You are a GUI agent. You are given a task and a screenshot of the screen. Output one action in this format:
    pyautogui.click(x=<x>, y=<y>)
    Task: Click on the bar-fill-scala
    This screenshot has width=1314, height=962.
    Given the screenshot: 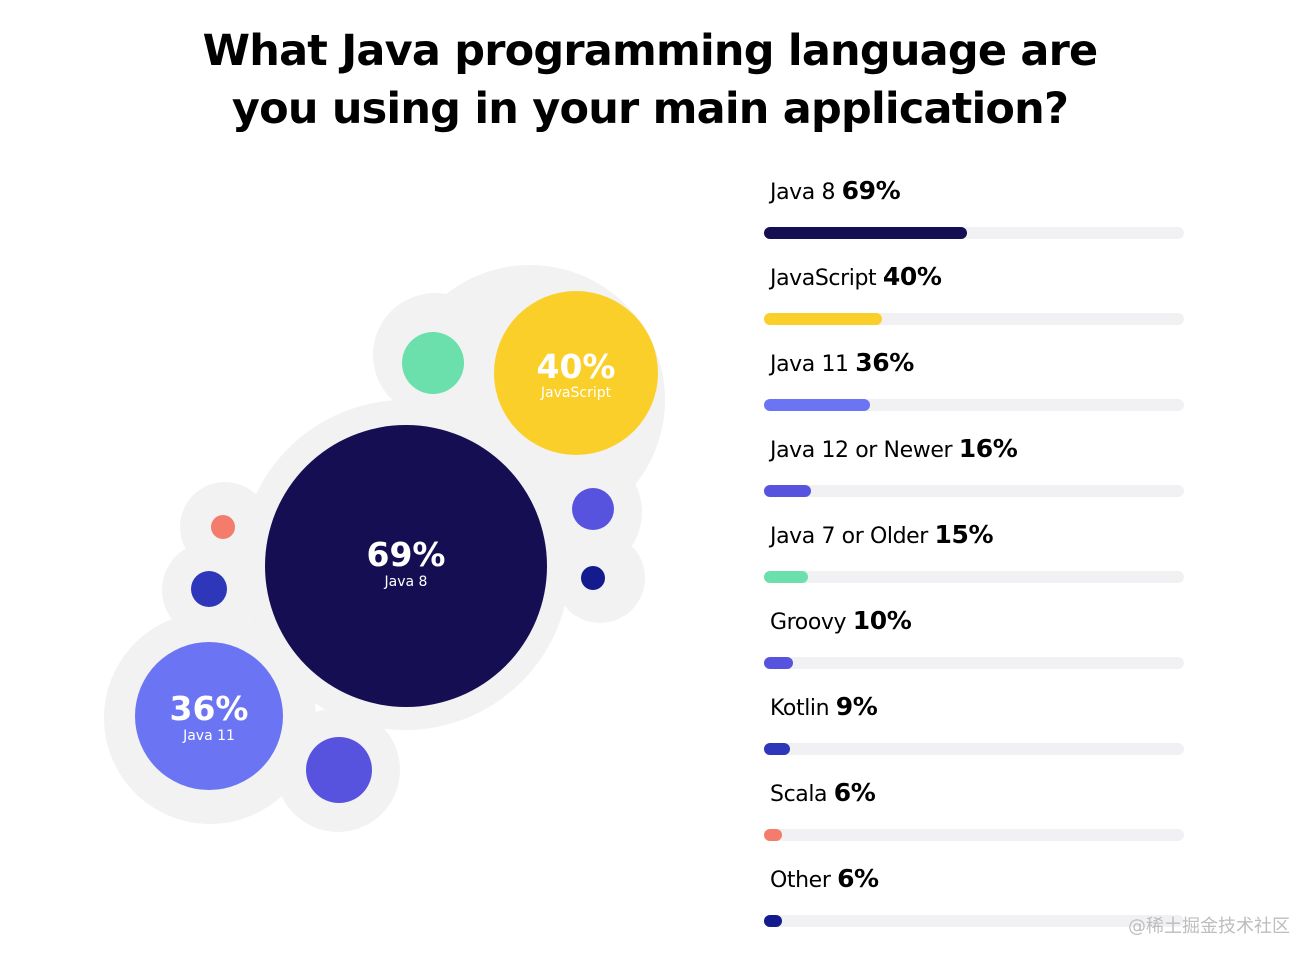 What is the action you would take?
    pyautogui.click(x=773, y=835)
    